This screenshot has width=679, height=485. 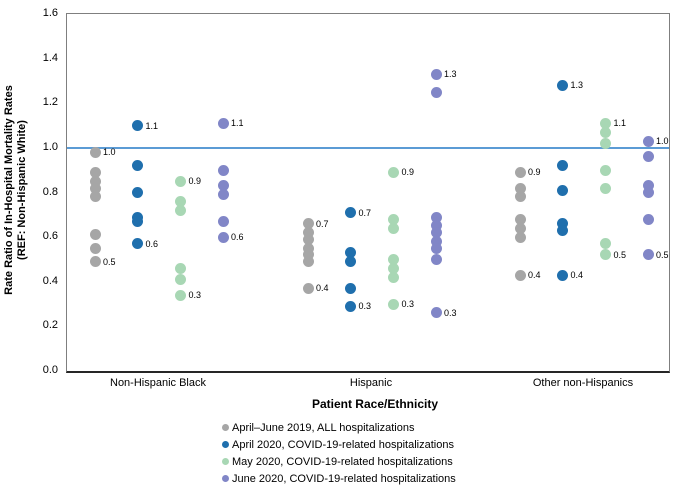 What do you see at coordinates (368, 147) in the screenshot?
I see `reference-line` at bounding box center [368, 147].